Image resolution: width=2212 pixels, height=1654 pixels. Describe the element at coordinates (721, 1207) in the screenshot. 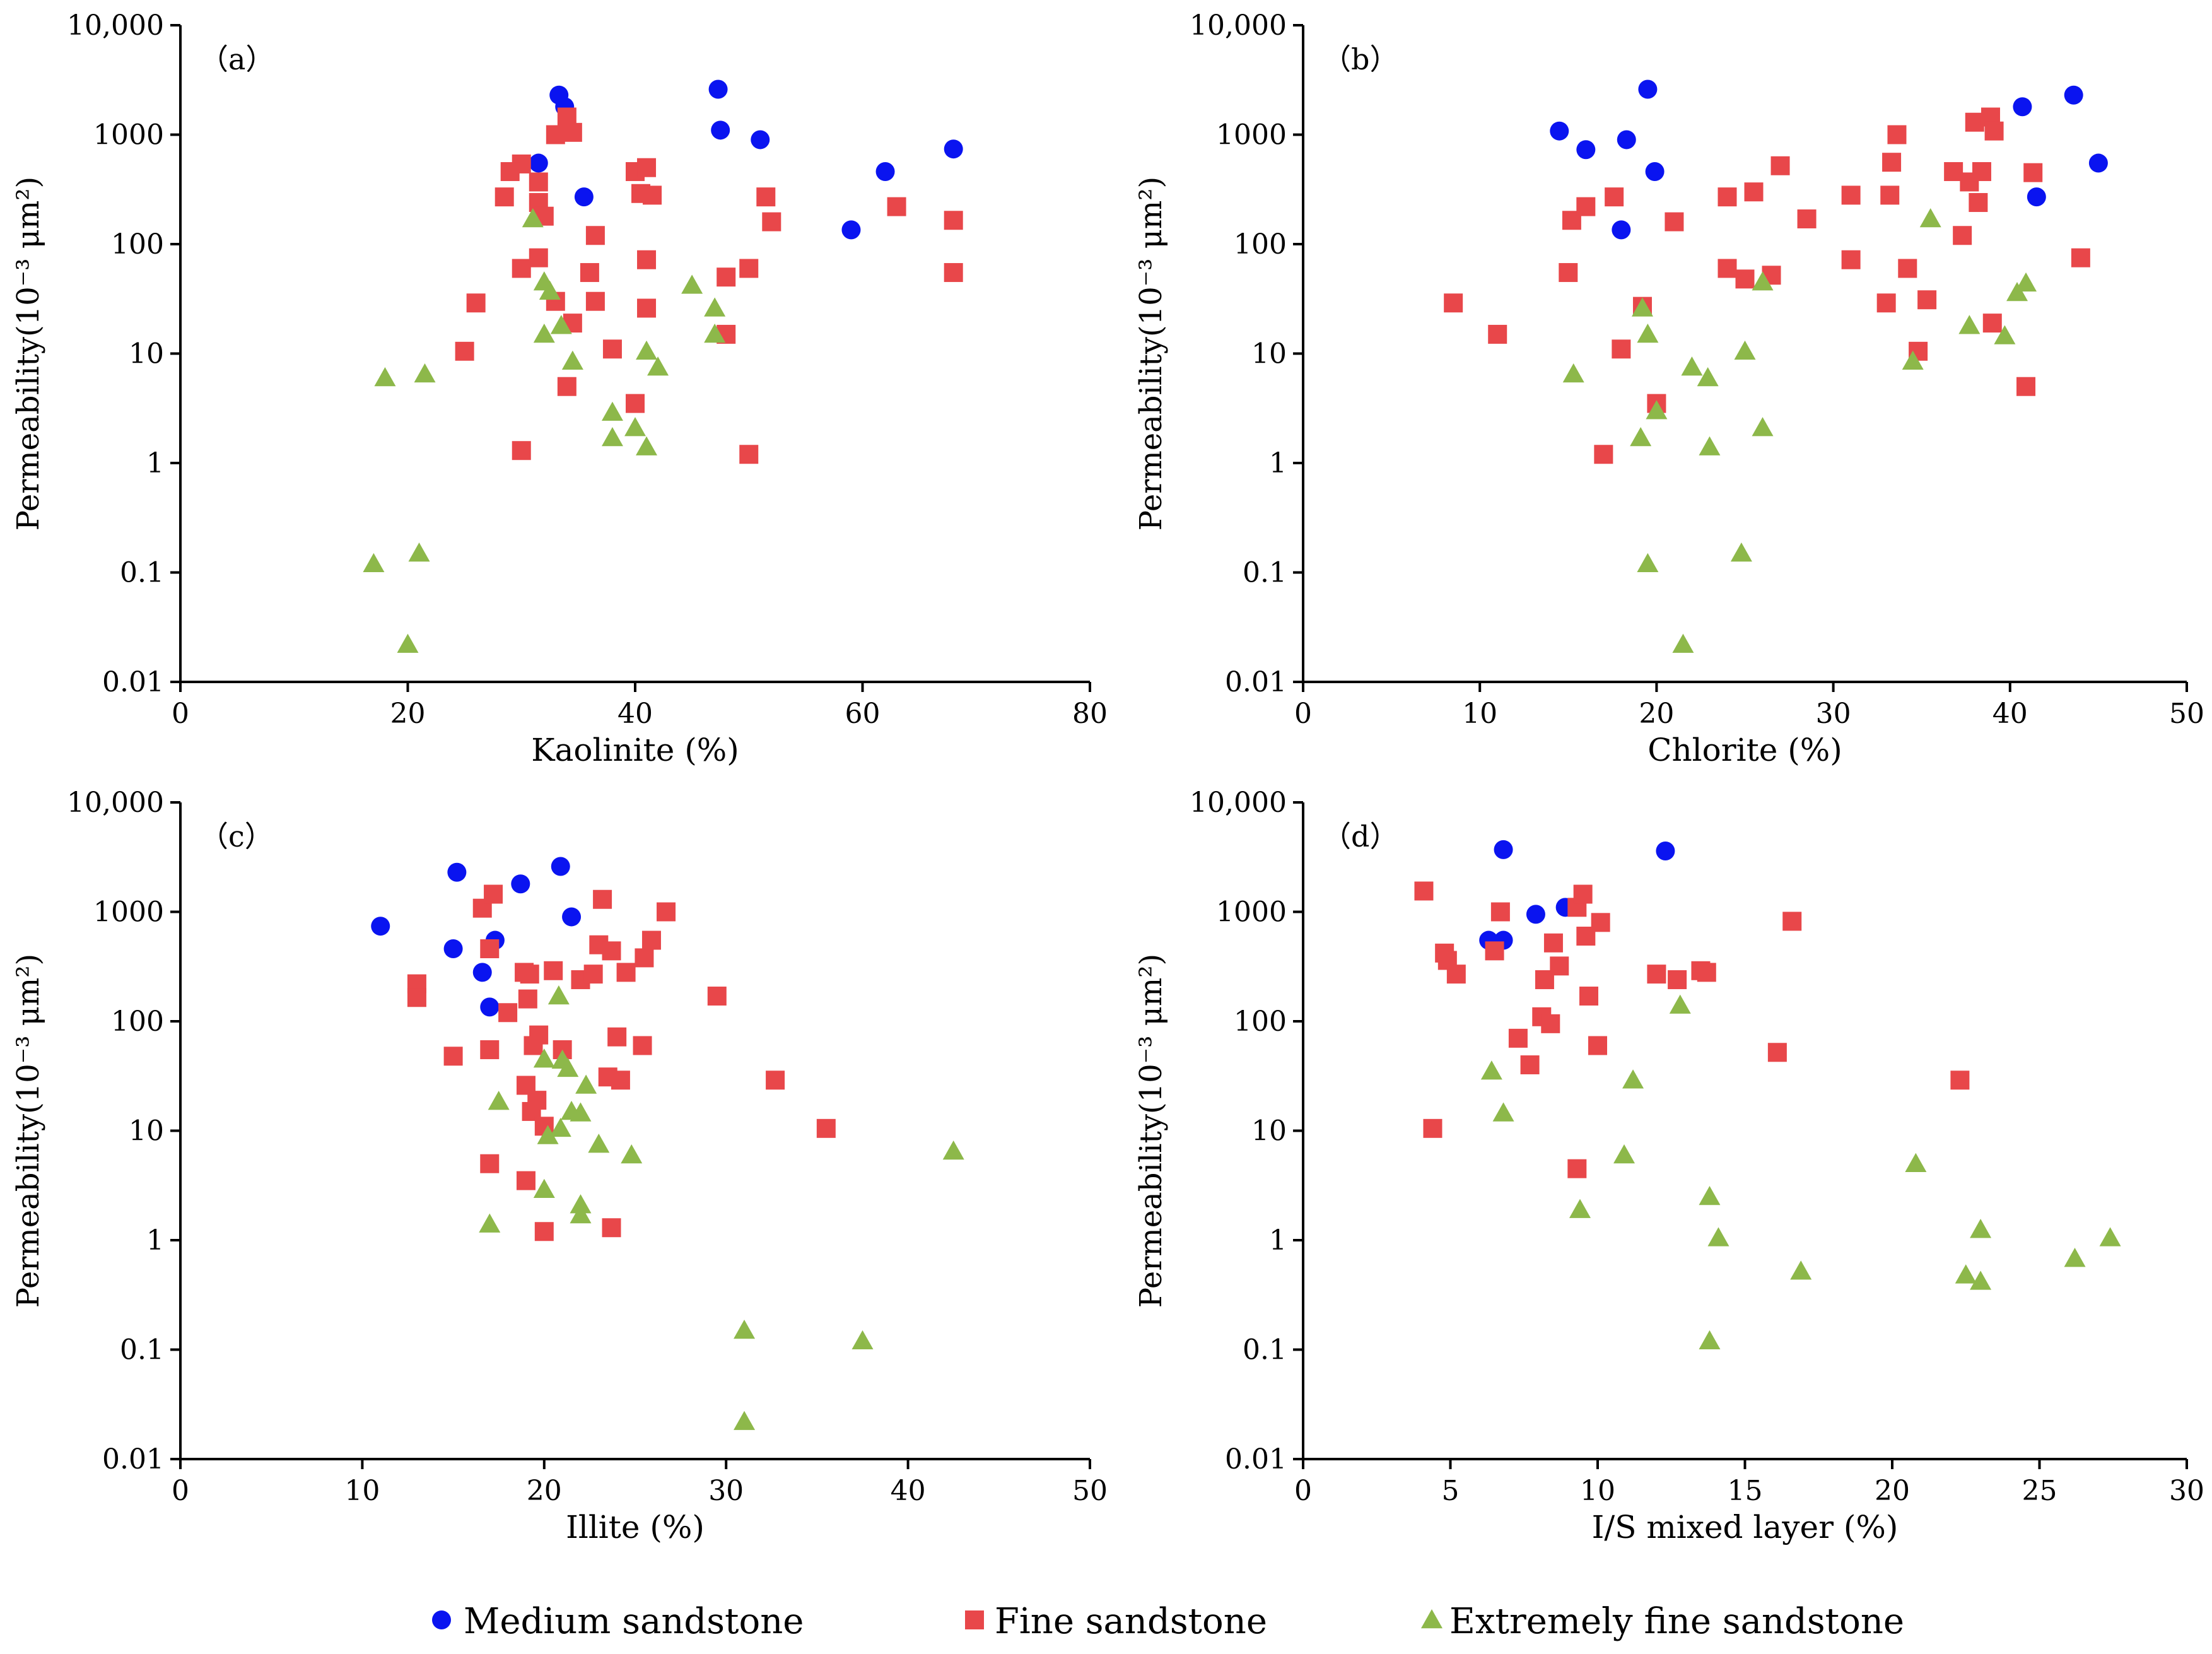

I see `series-extreme` at that location.